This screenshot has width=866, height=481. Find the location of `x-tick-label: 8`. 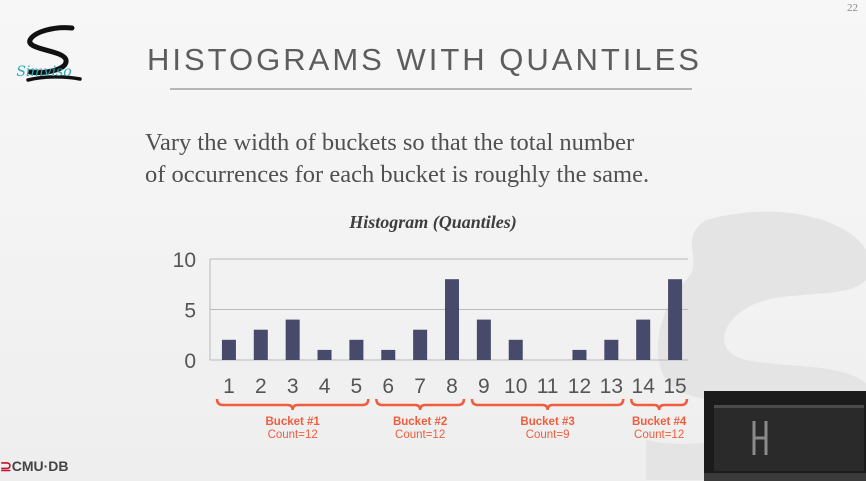

x-tick-label: 8 is located at coordinates (452, 386).